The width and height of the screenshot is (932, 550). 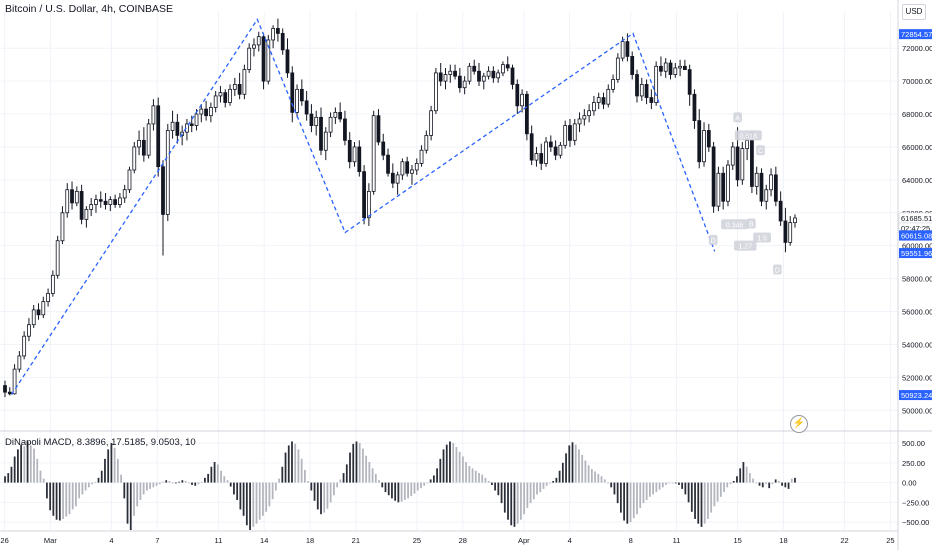 I want to click on time-tick-label: 7, so click(x=157, y=540).